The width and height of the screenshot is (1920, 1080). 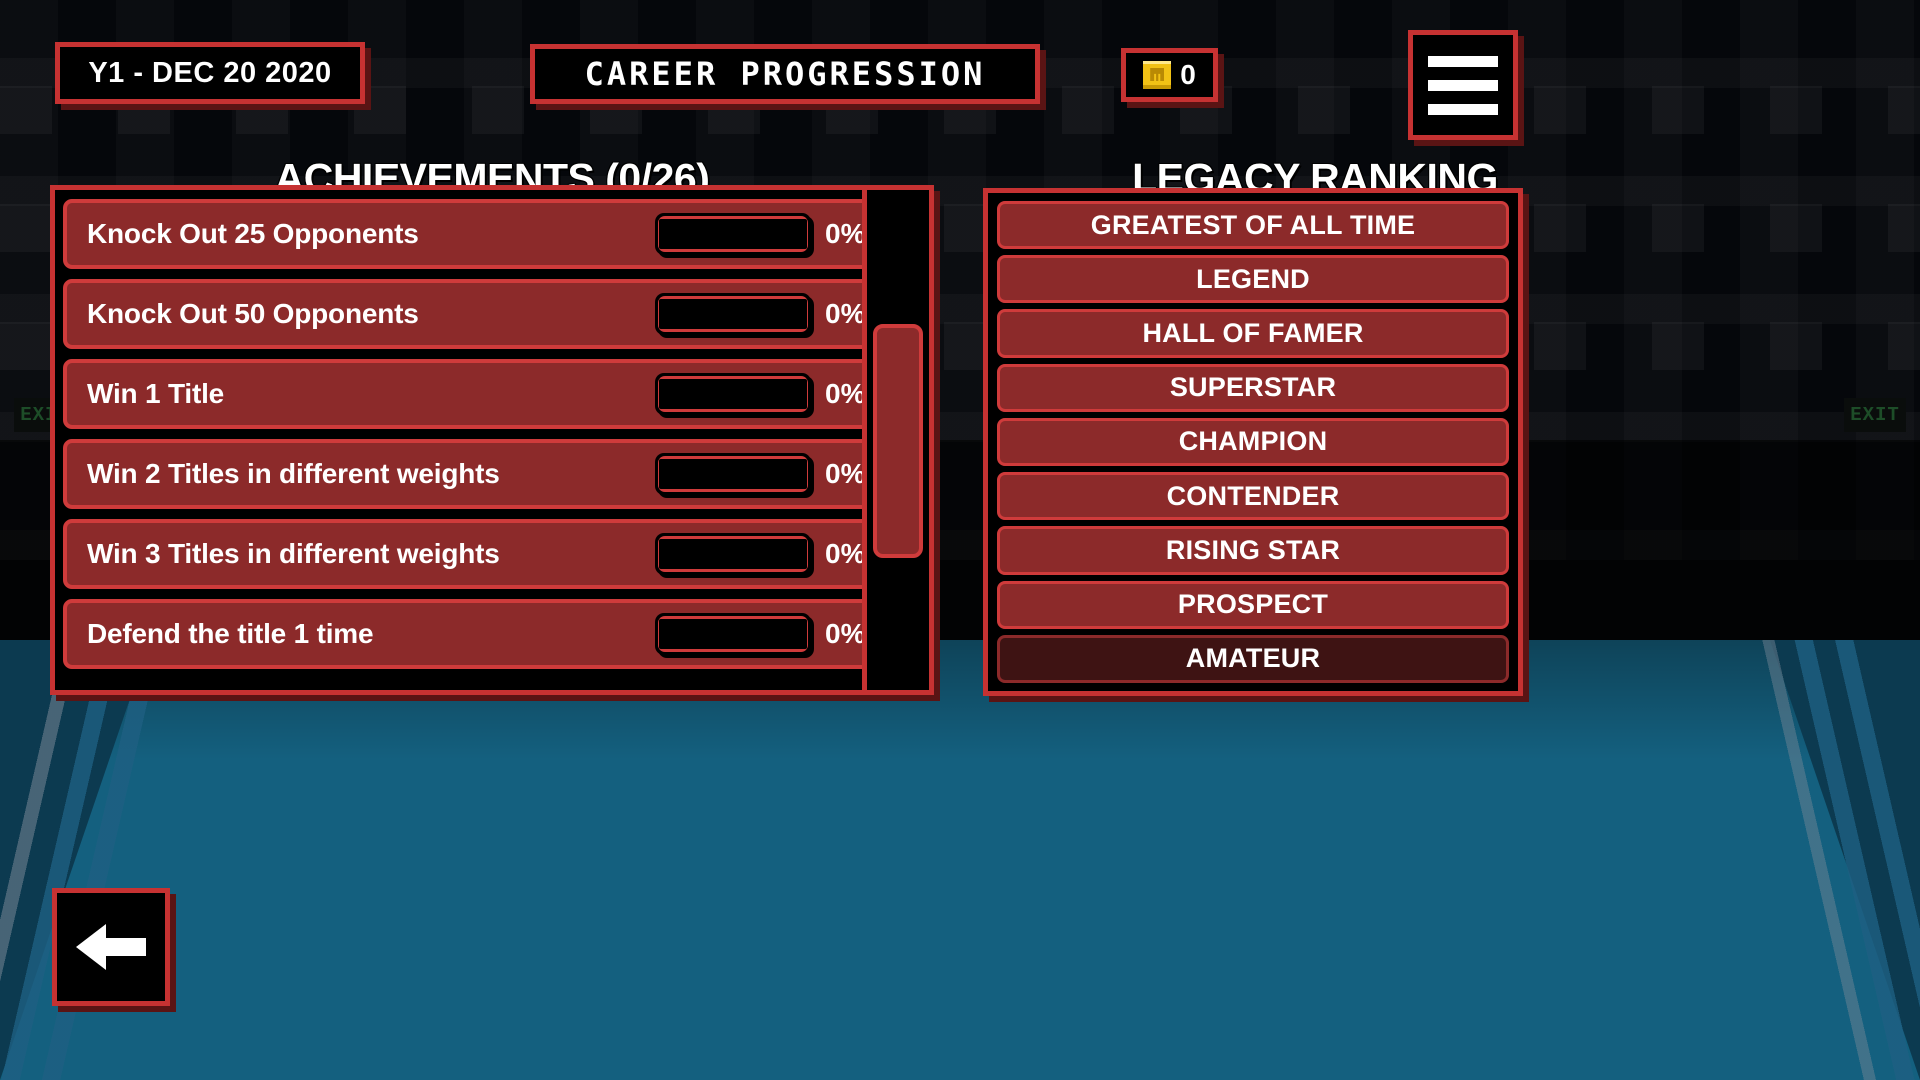 I want to click on achievement-row: Defend the title 1 time 0%, so click(x=490, y=634).